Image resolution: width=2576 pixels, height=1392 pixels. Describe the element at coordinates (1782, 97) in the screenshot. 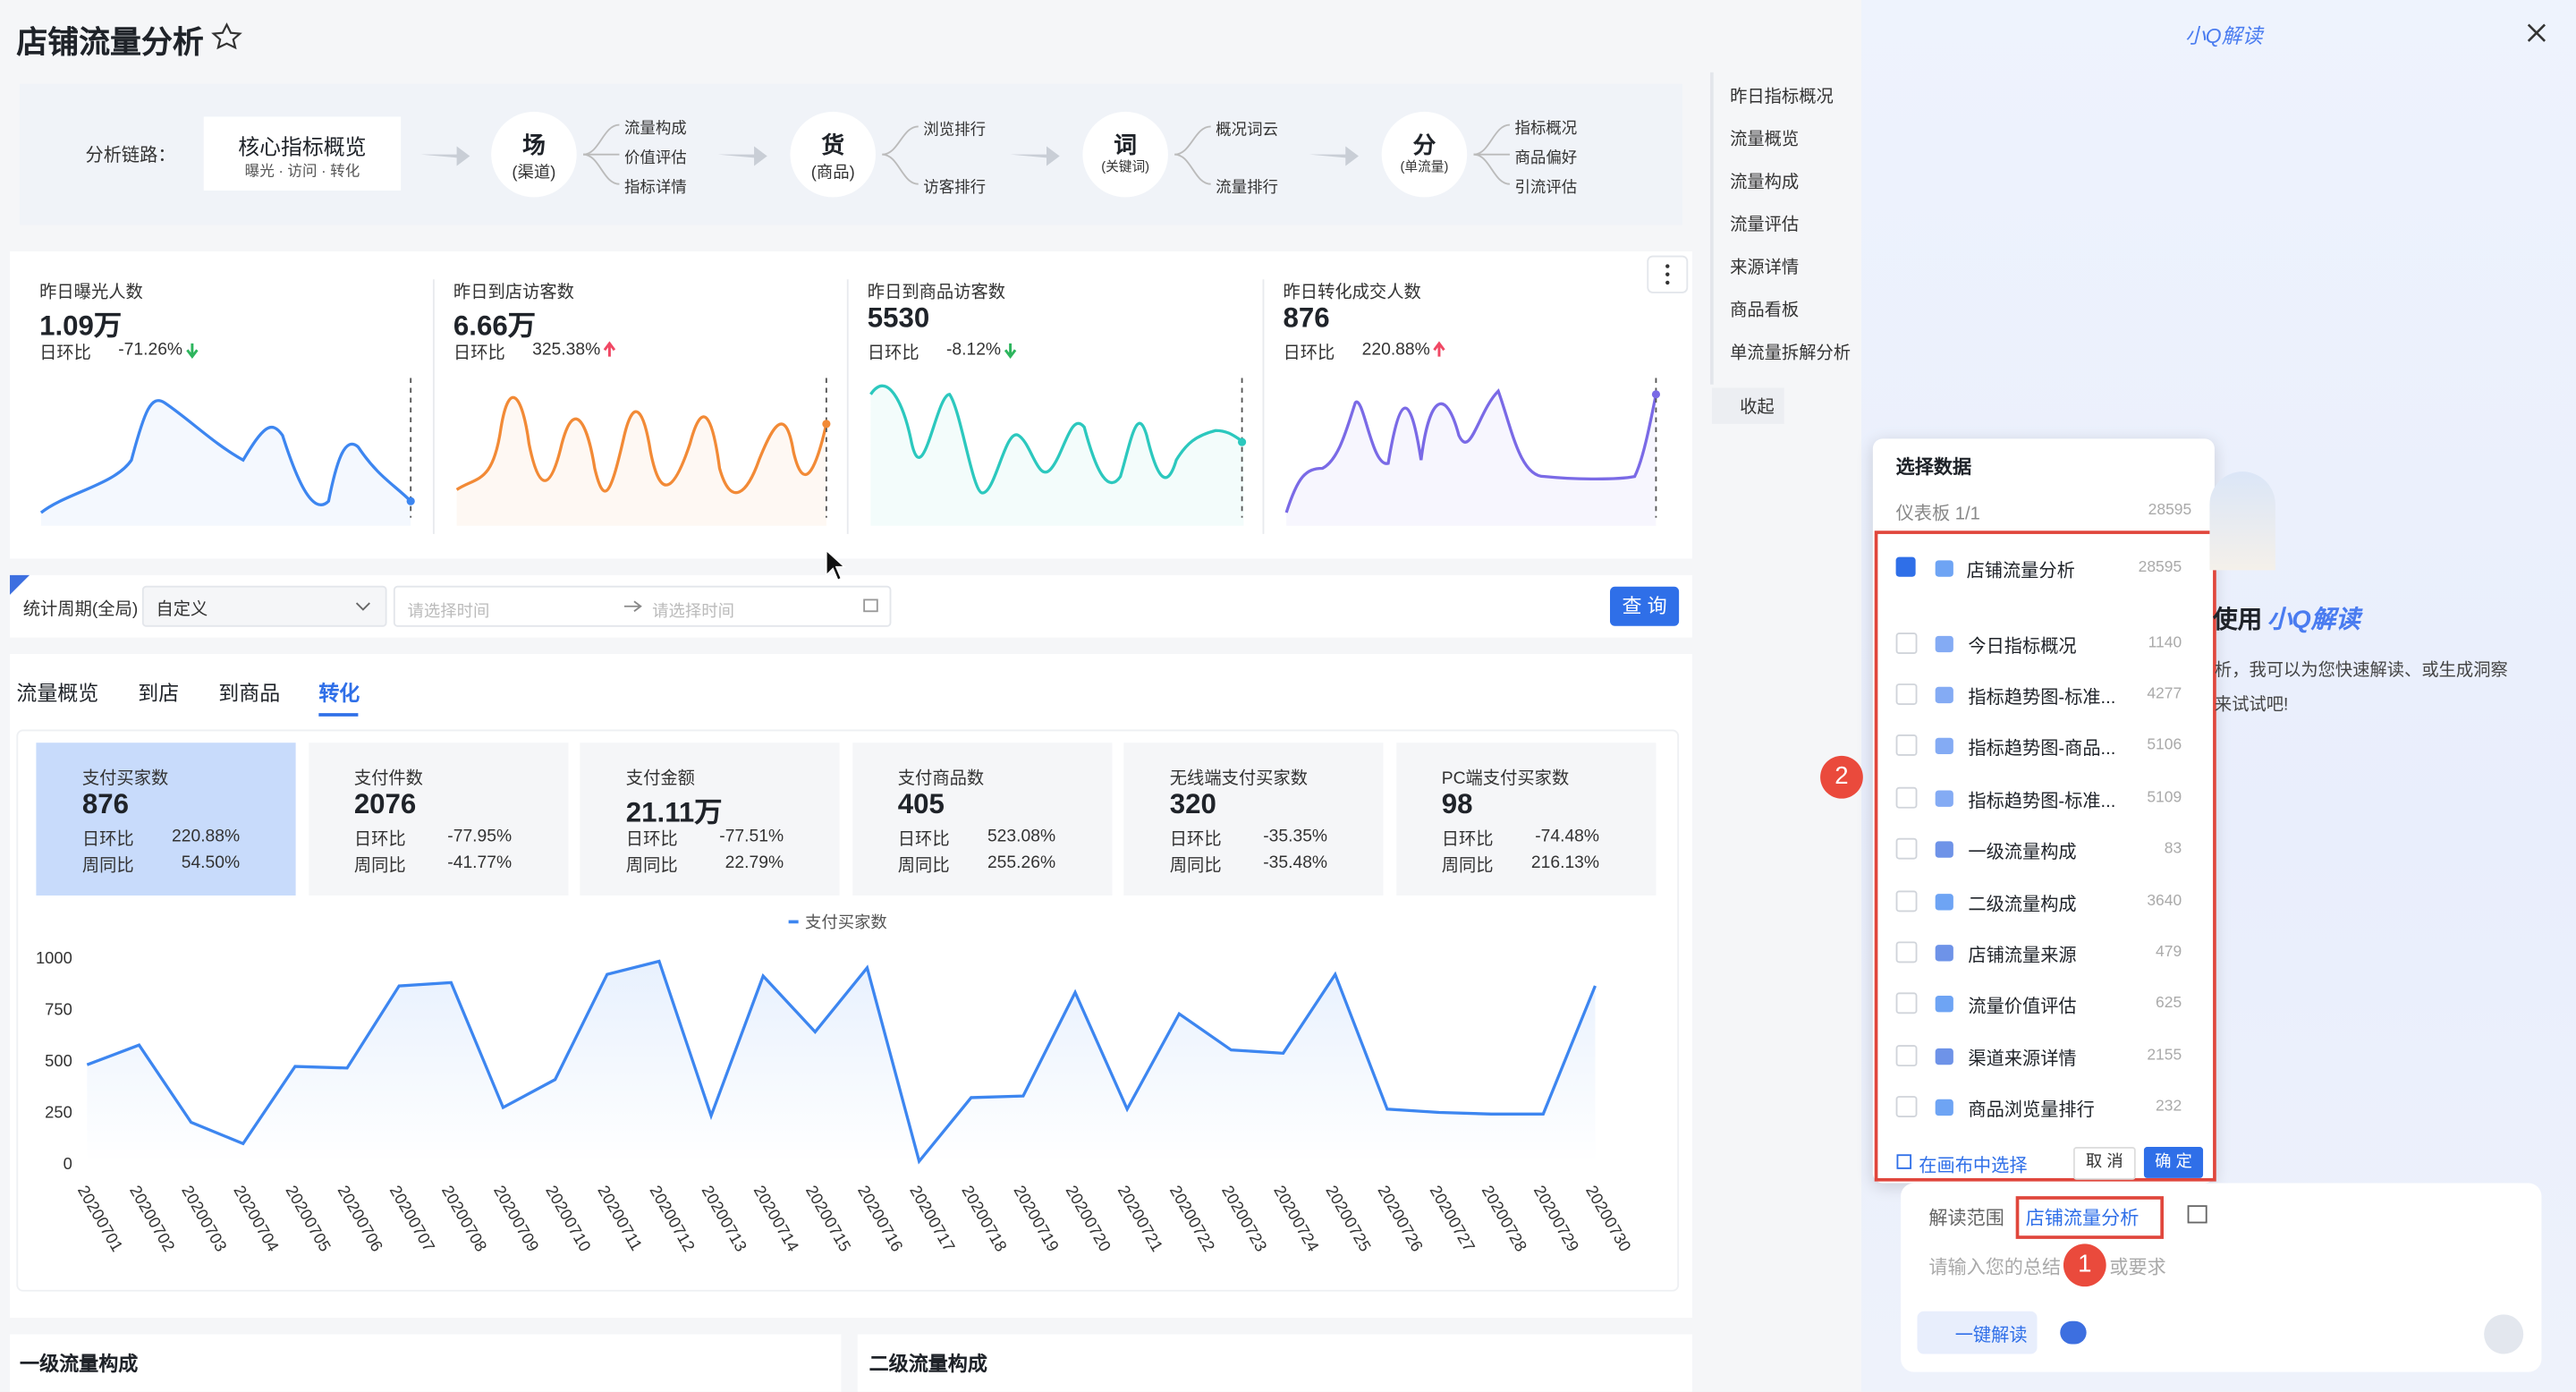

I see `nav-item: 昨日指标概况` at that location.